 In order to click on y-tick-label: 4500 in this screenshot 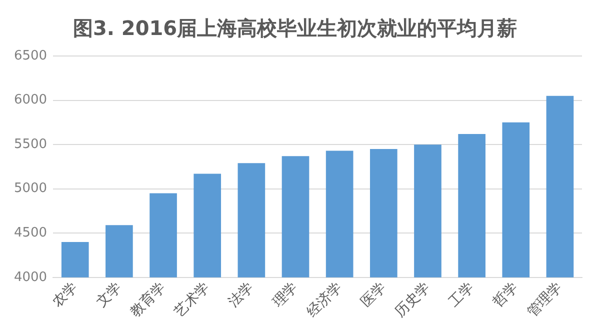, I will do `click(31, 233)`.